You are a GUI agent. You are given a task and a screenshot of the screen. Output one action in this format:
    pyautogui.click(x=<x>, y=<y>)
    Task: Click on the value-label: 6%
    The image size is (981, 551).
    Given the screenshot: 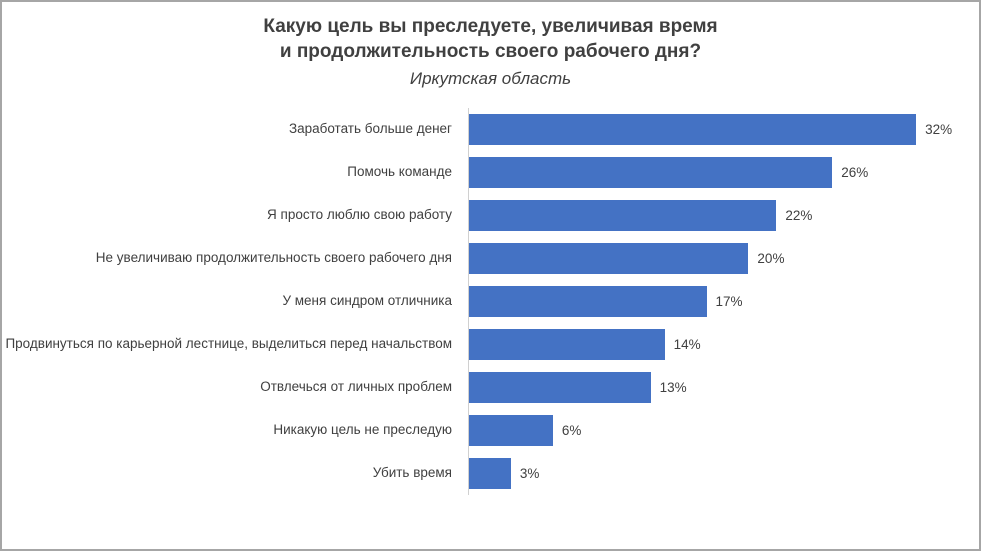 What is the action you would take?
    pyautogui.click(x=571, y=431)
    